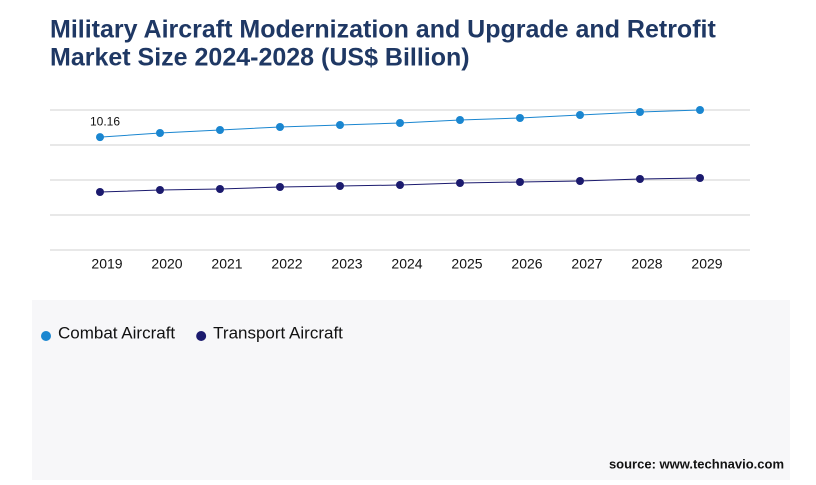 This screenshot has height=485, width=816. I want to click on legend-label: Combat Aircraft, so click(116, 332).